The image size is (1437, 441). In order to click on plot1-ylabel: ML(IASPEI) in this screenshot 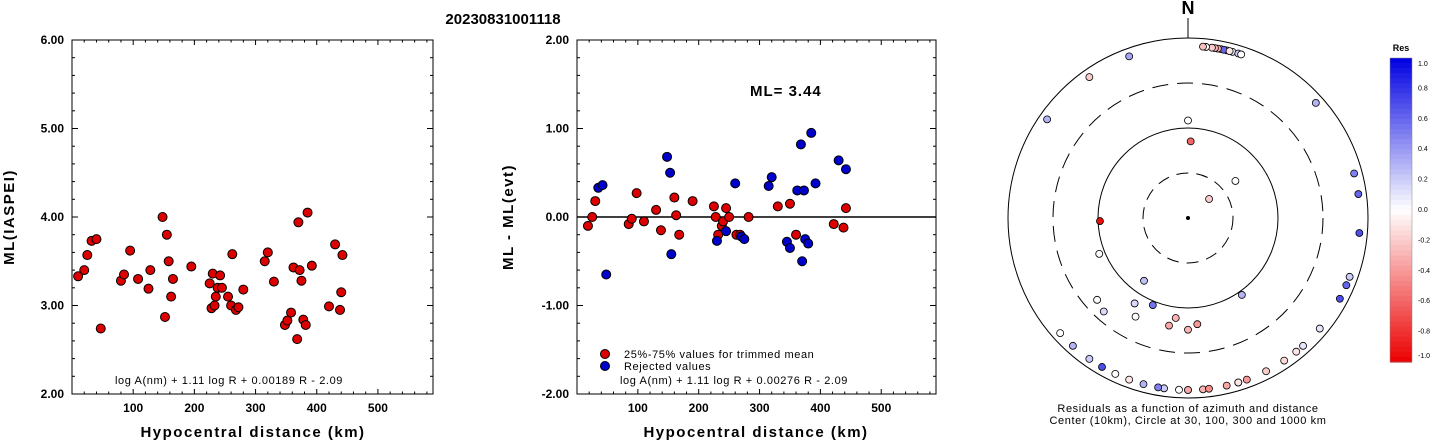, I will do `click(9, 217)`.